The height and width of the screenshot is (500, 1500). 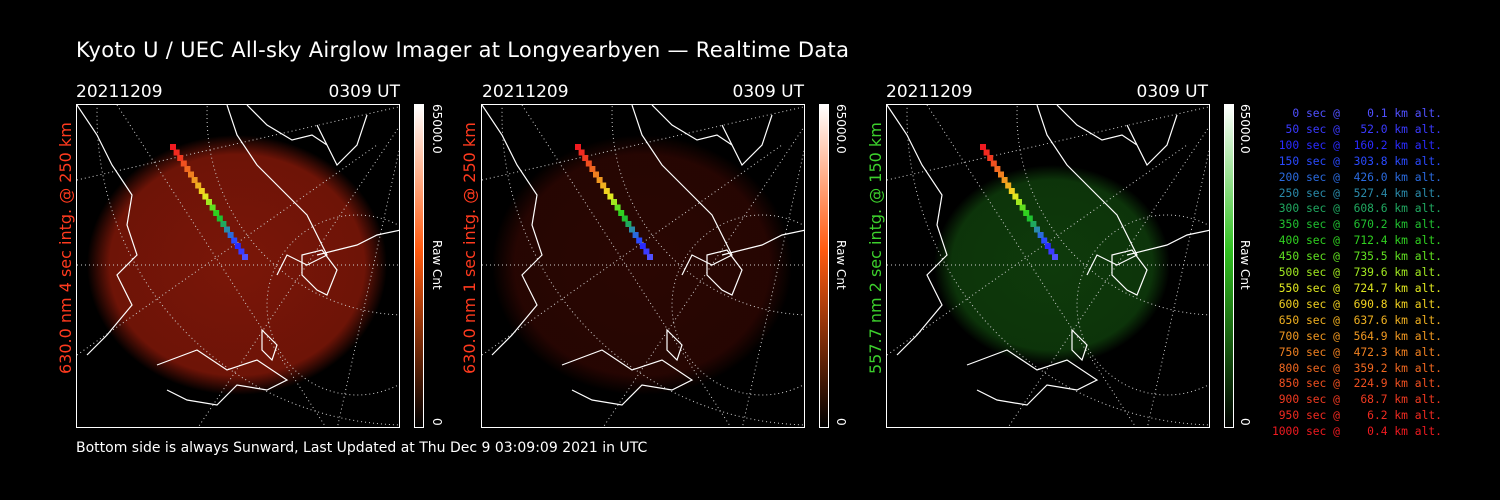 What do you see at coordinates (1356, 225) in the screenshot?
I see `legend-entry: 350 sec @ 670.2 km alt.` at bounding box center [1356, 225].